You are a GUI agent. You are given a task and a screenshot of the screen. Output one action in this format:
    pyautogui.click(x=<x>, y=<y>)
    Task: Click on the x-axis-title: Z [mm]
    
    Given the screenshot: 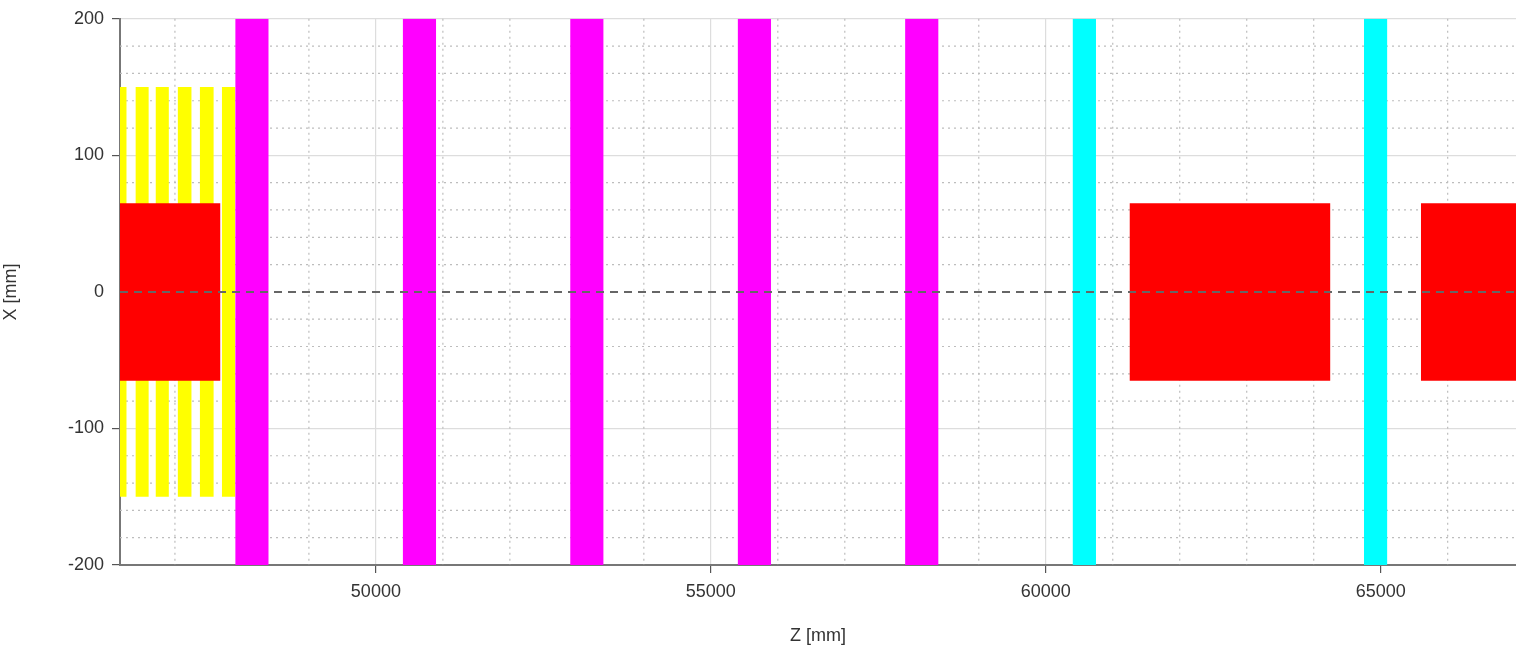 What is the action you would take?
    pyautogui.click(x=818, y=635)
    